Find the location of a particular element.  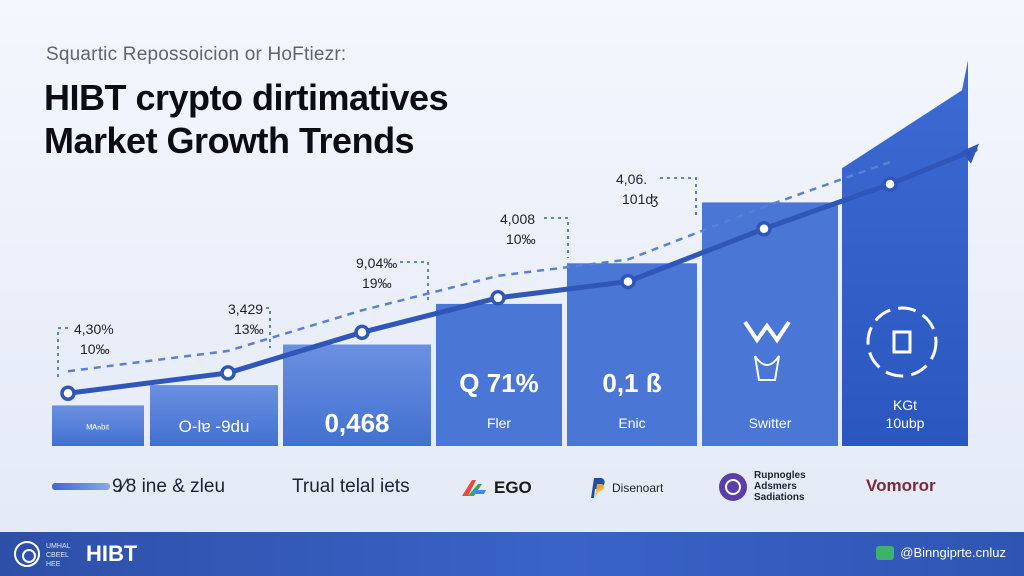

title-line-2: Market Growth Trends is located at coordinates (229, 140).